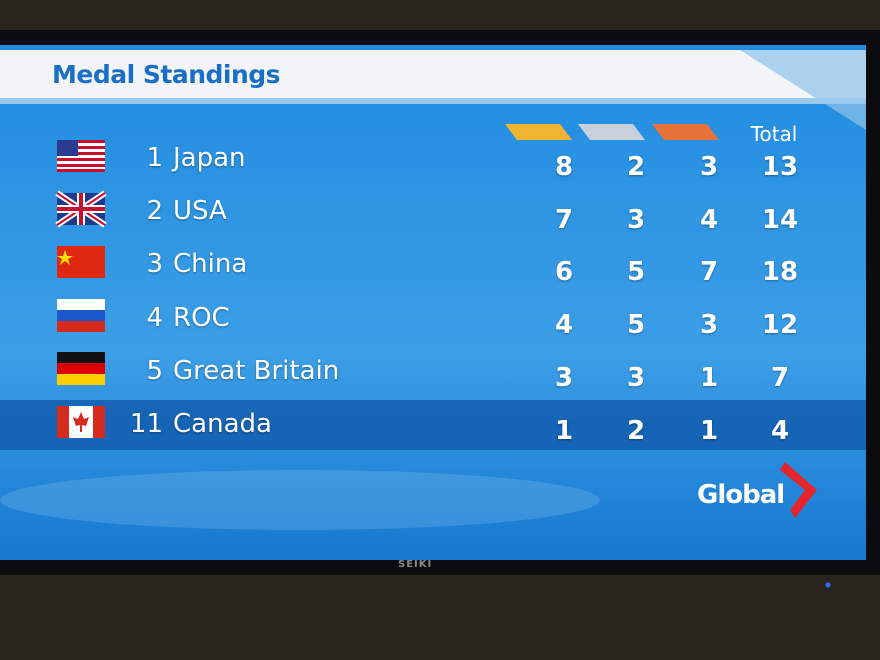 The image size is (880, 660). I want to click on rank: 2, so click(154, 211).